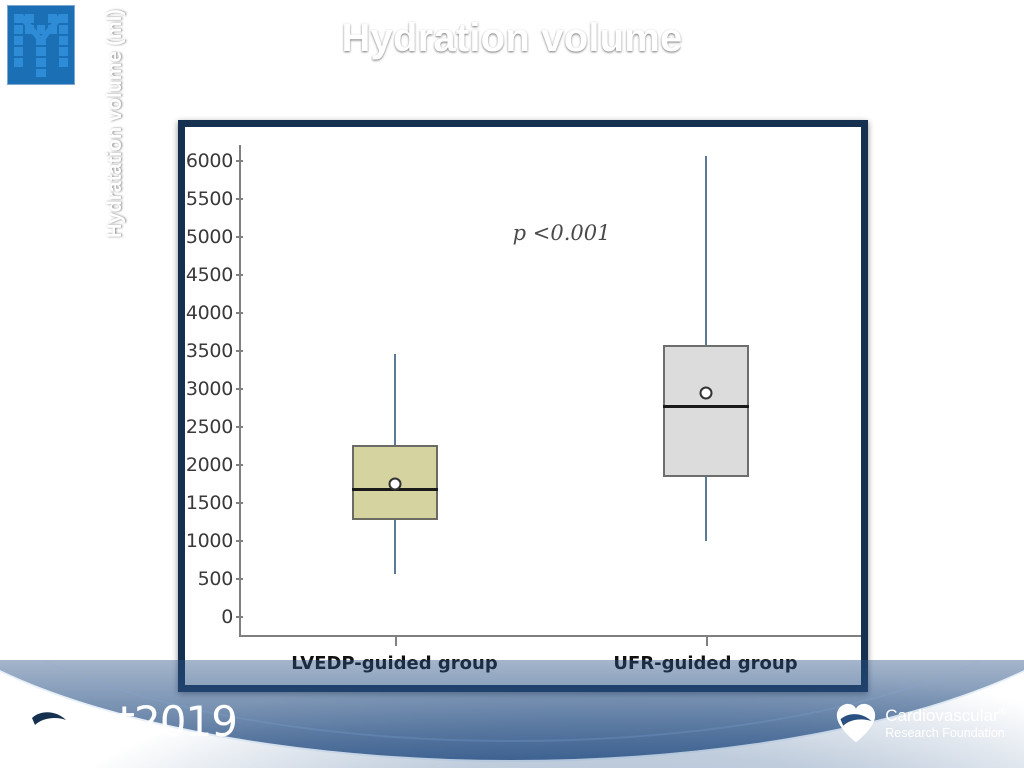 The image size is (1024, 768). What do you see at coordinates (215, 579) in the screenshot?
I see `y-axis-tick-label: 500` at bounding box center [215, 579].